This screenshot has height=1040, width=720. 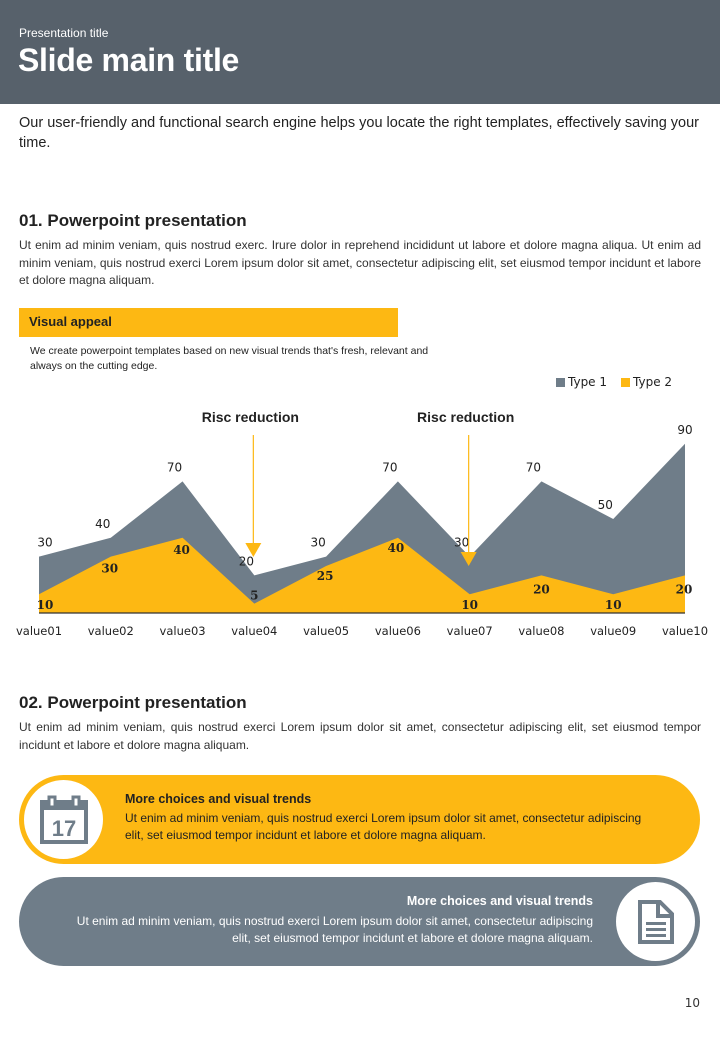 What do you see at coordinates (685, 631) in the screenshot?
I see `x-tick-label: value10` at bounding box center [685, 631].